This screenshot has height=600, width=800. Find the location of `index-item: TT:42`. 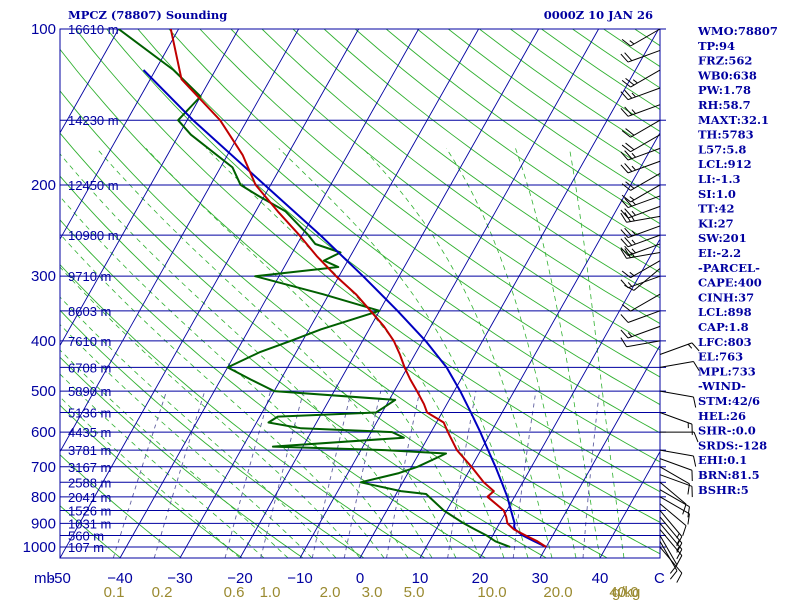

index-item: TT:42 is located at coordinates (716, 209).